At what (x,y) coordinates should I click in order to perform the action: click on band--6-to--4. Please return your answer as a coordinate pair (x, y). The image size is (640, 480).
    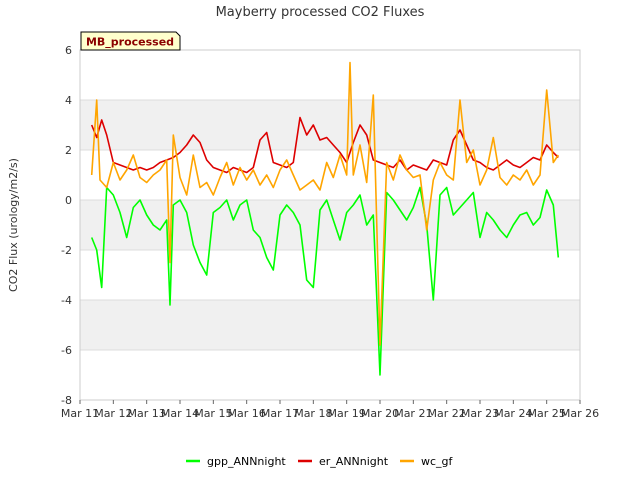
    Looking at the image, I should click on (330, 325).